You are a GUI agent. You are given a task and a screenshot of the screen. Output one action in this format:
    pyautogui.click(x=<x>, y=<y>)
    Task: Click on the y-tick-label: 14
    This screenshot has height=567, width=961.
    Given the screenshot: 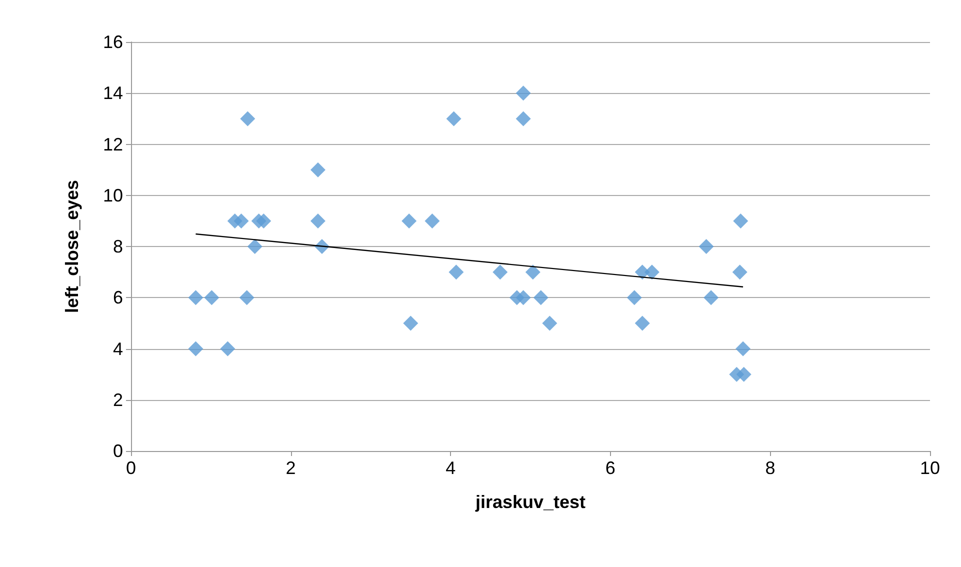 What is the action you would take?
    pyautogui.click(x=112, y=93)
    